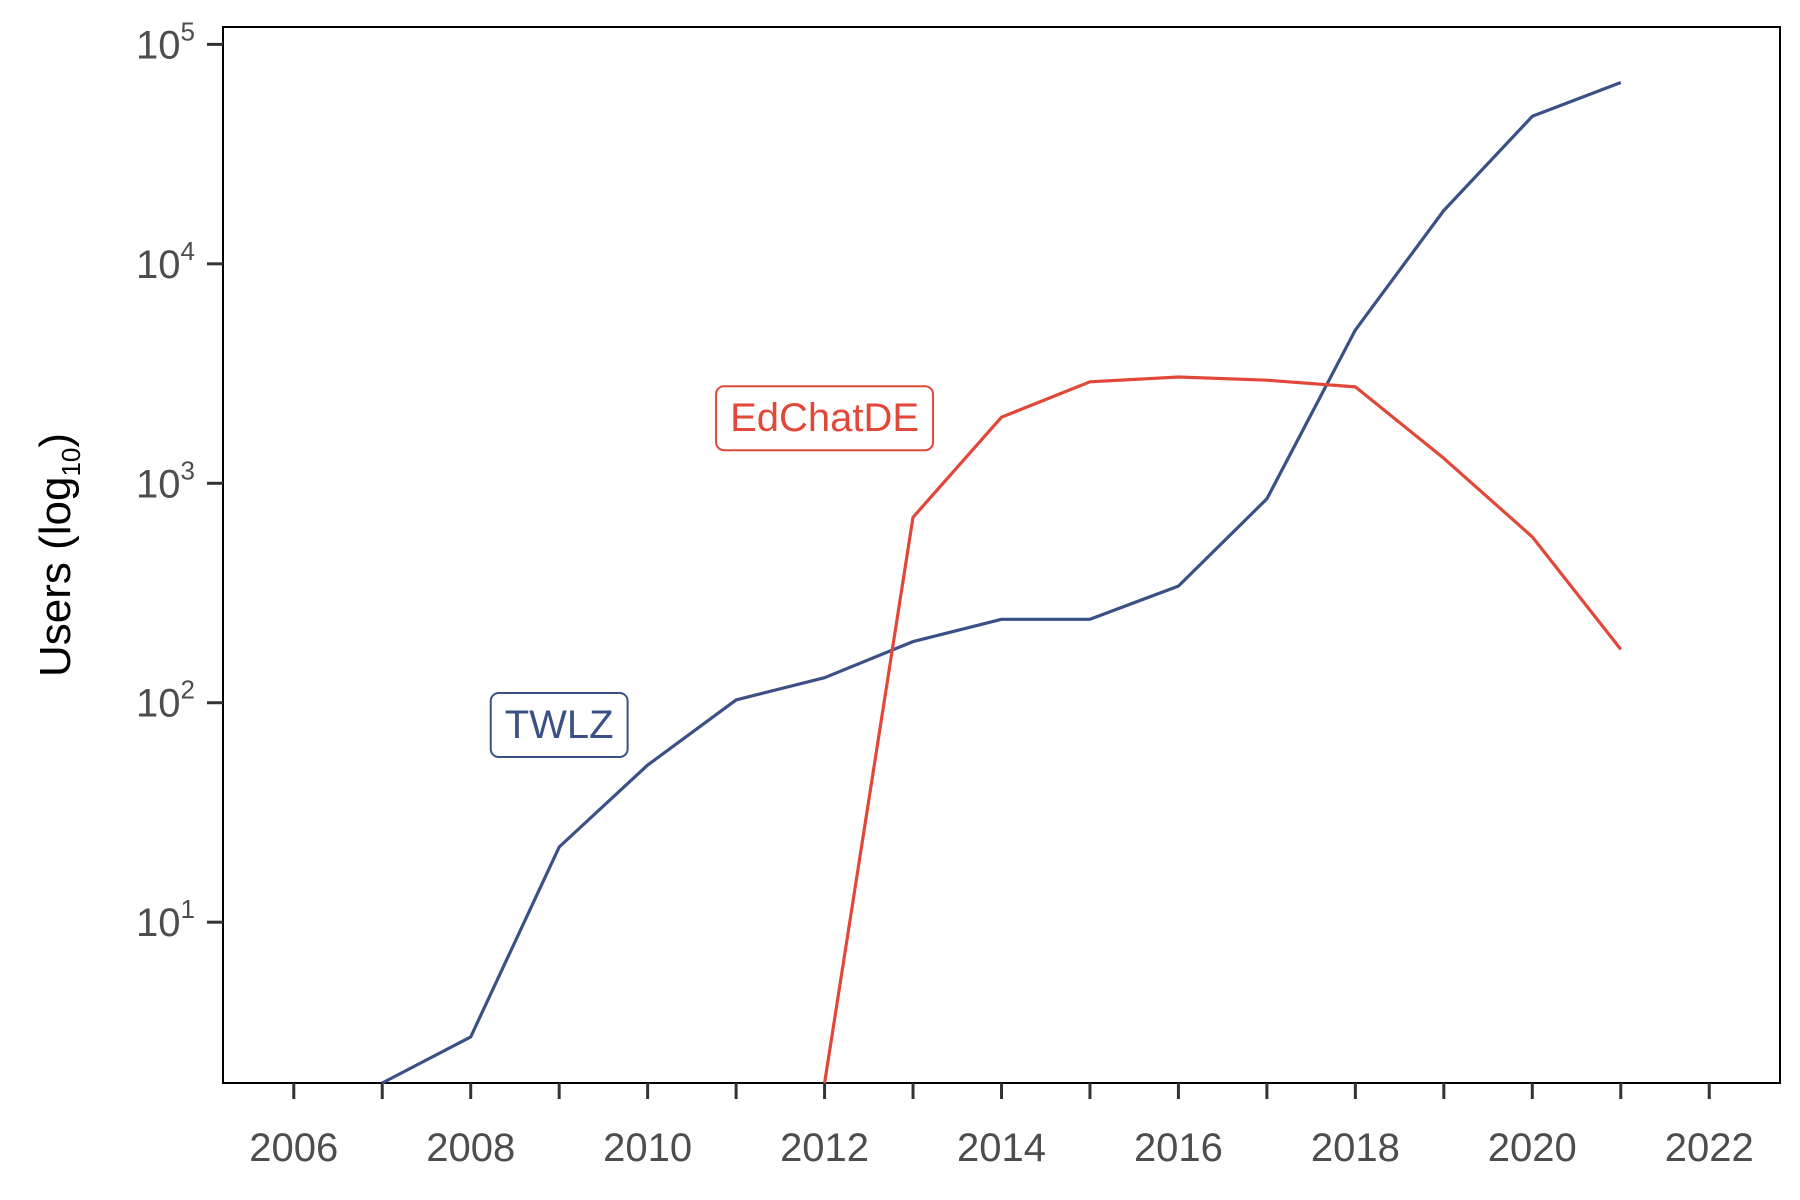 This screenshot has width=1800, height=1200. Describe the element at coordinates (71, 462) in the screenshot. I see `y-axis-title-subscript: 10` at that location.